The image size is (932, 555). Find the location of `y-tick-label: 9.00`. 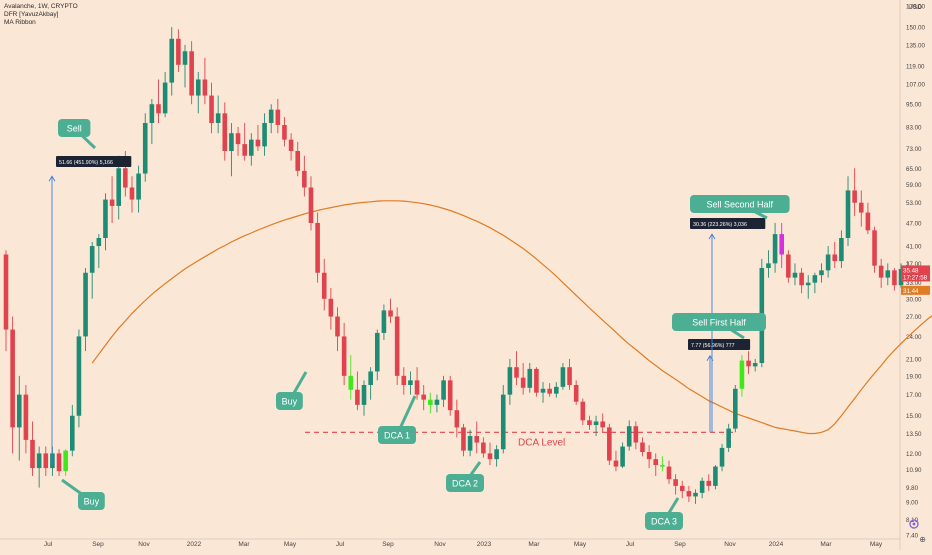

y-tick-label: 9.00 is located at coordinates (912, 502).